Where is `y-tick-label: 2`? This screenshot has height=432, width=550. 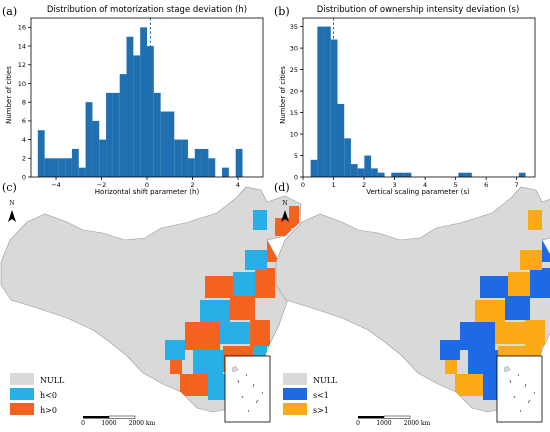
y-tick-label: 2 is located at coordinates (24, 159).